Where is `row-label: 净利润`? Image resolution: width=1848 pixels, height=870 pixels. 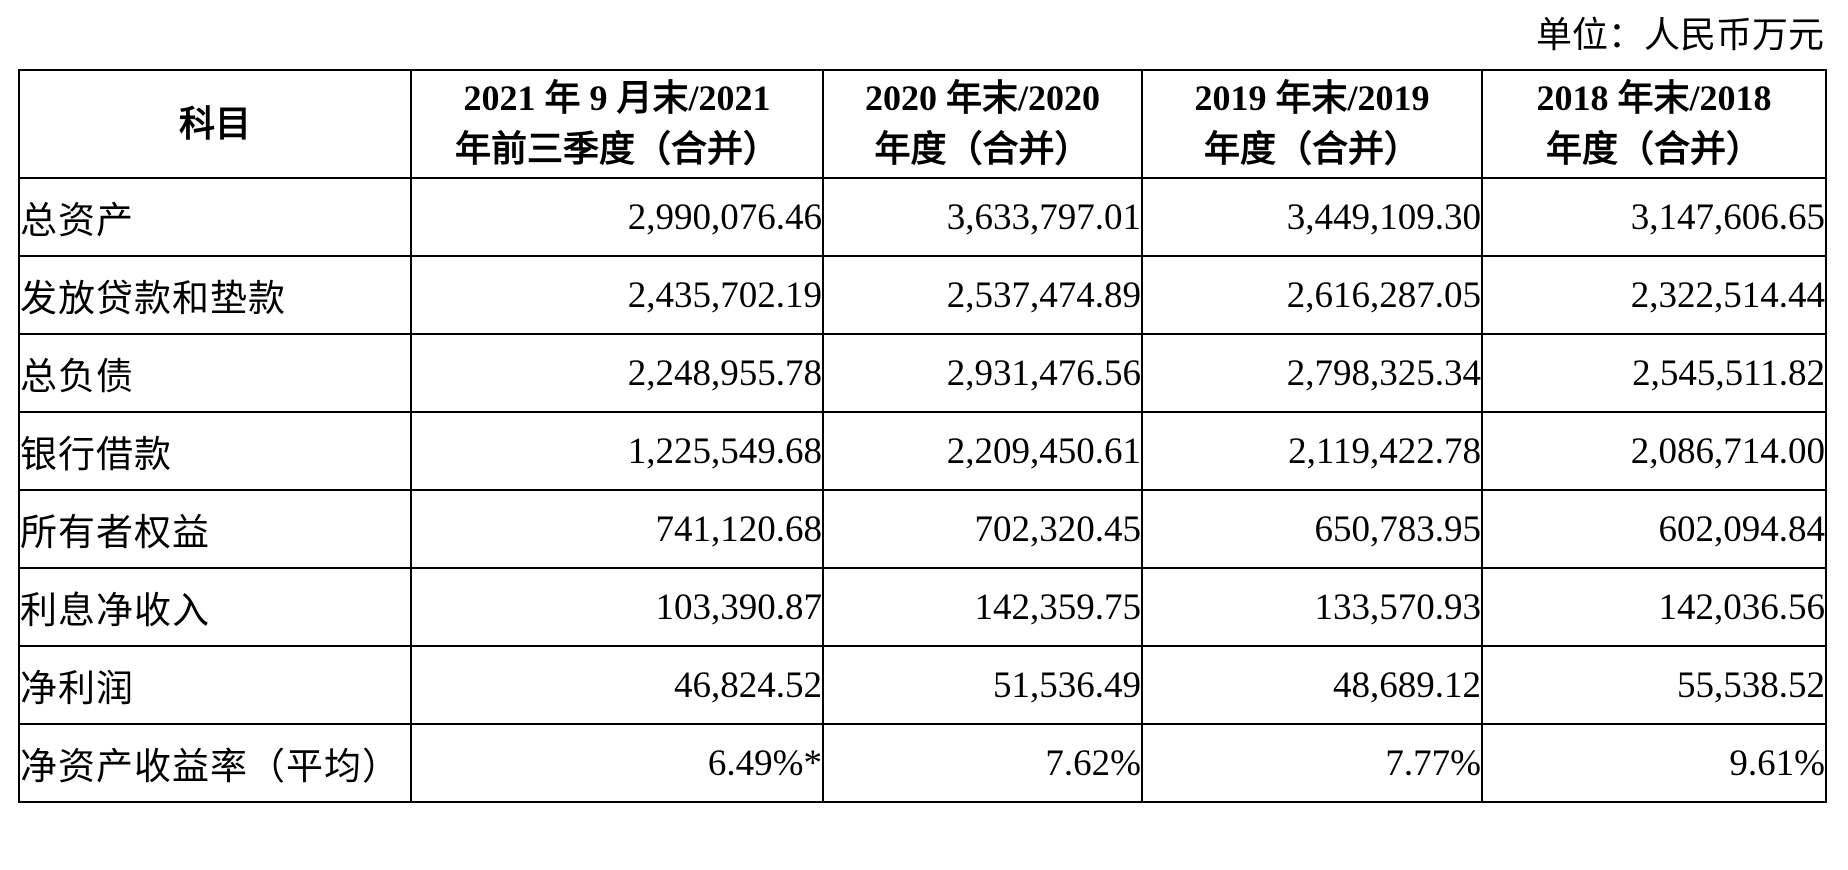
row-label: 净利润 is located at coordinates (215, 685).